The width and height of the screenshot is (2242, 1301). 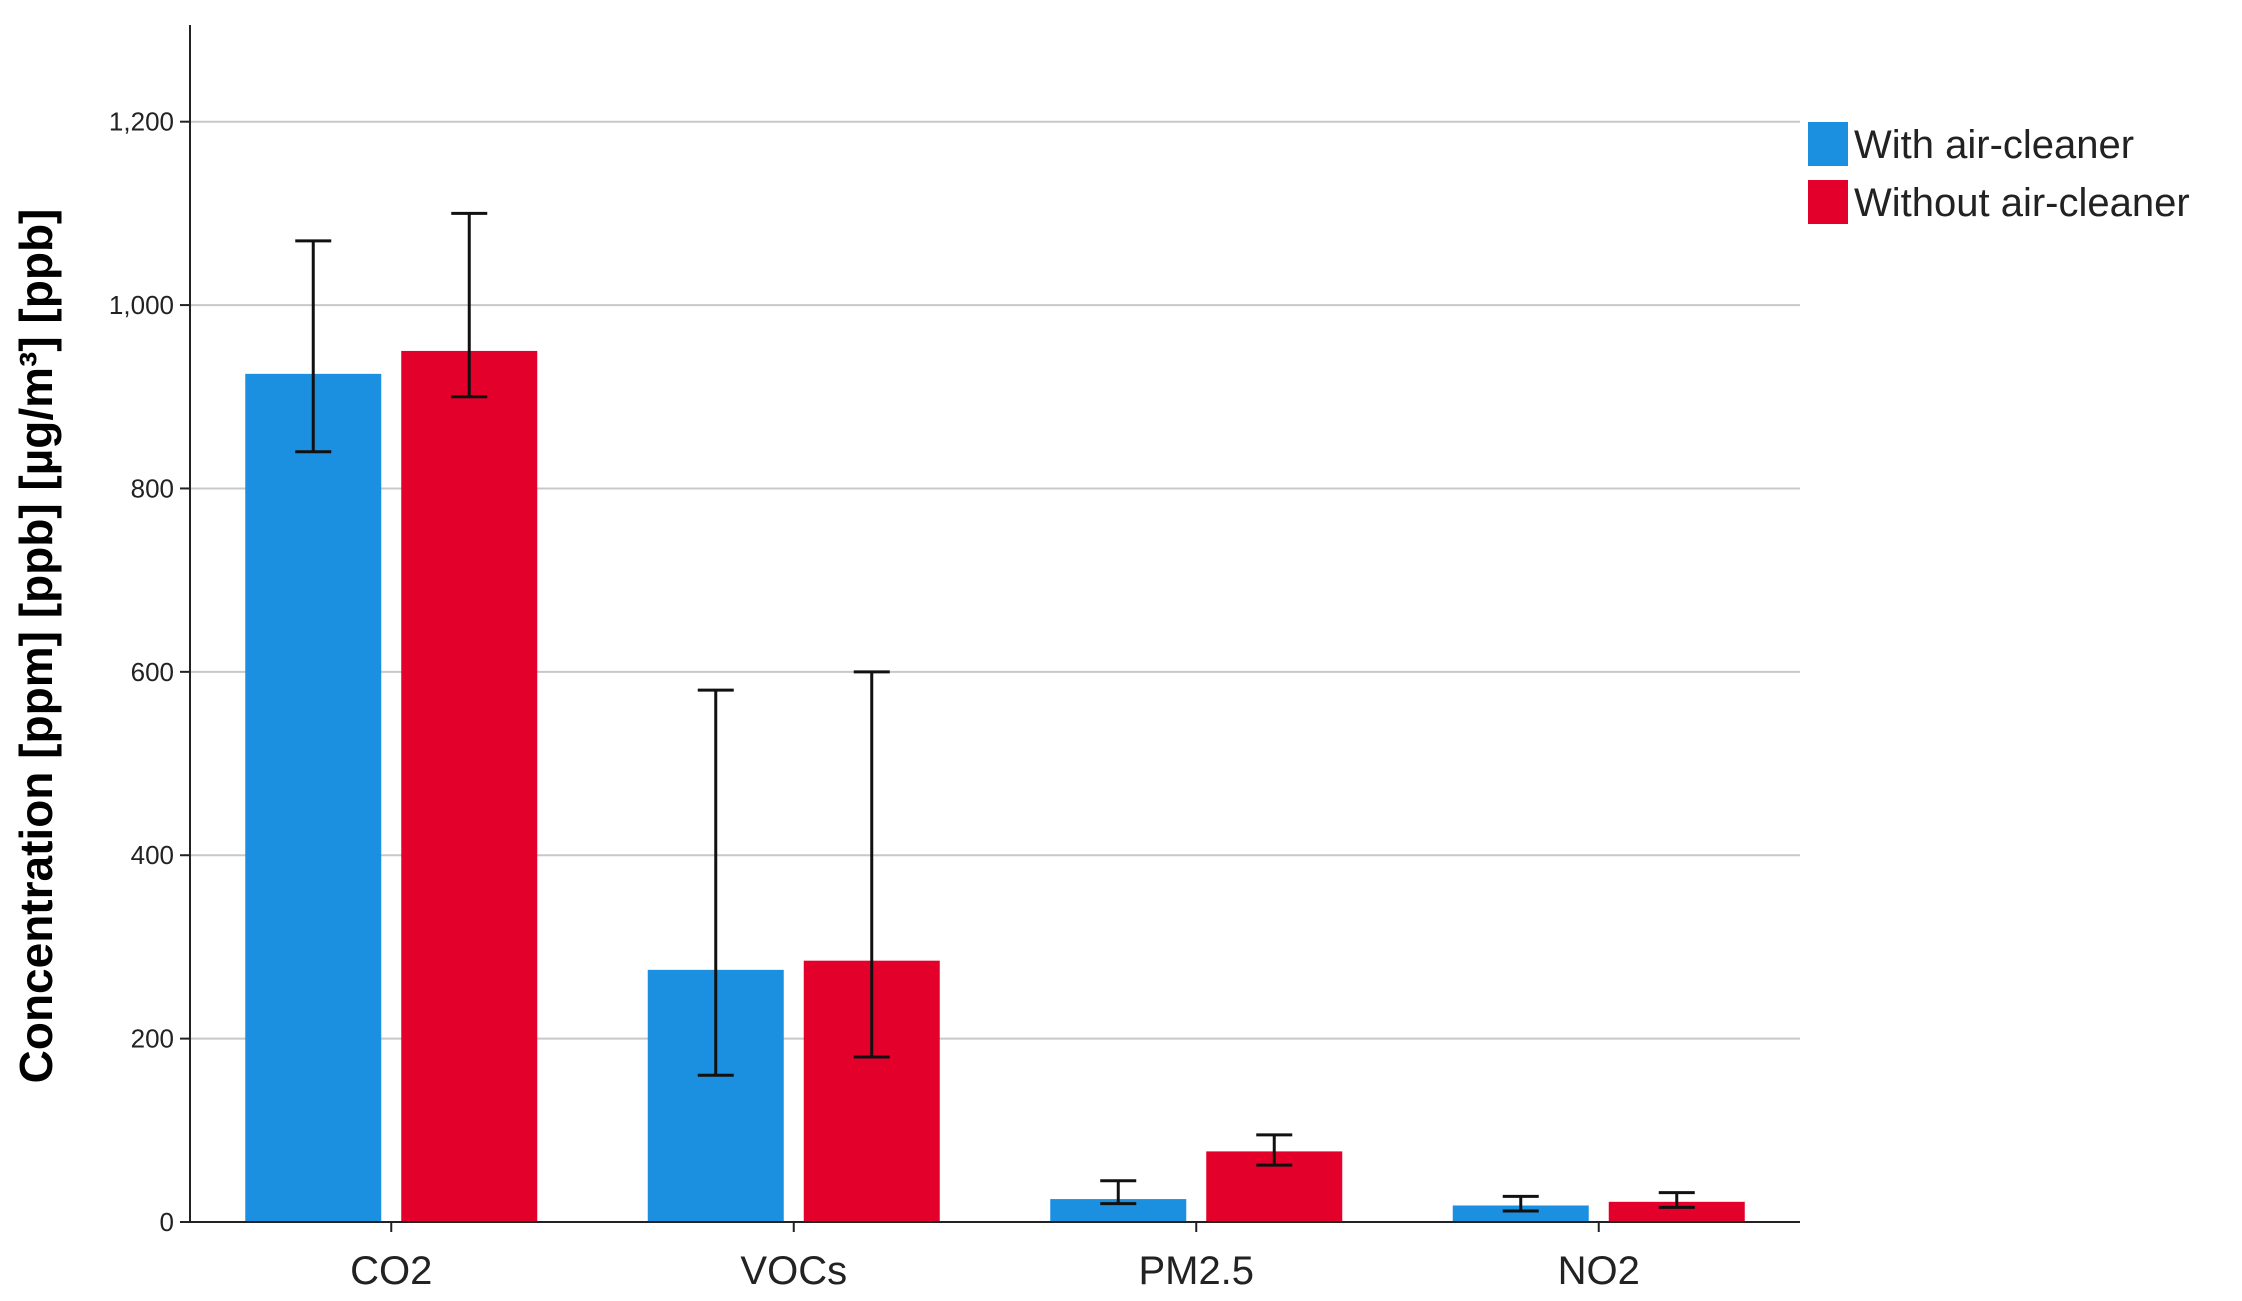 I want to click on y-axis-ticks: 0 200 400 600 800 1,000 1,200, so click(x=149, y=672).